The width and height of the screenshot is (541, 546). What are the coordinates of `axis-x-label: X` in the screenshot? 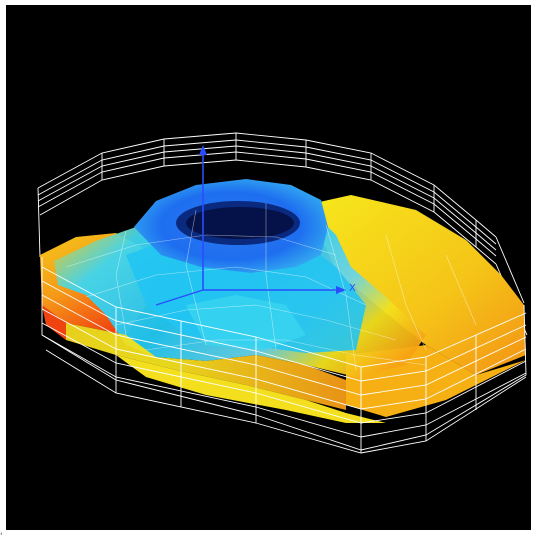 It's located at (352, 288).